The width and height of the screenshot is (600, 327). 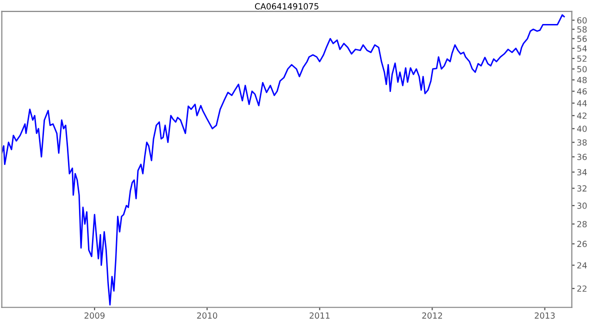 What do you see at coordinates (94, 315) in the screenshot?
I see `x-tick-label: 2009` at bounding box center [94, 315].